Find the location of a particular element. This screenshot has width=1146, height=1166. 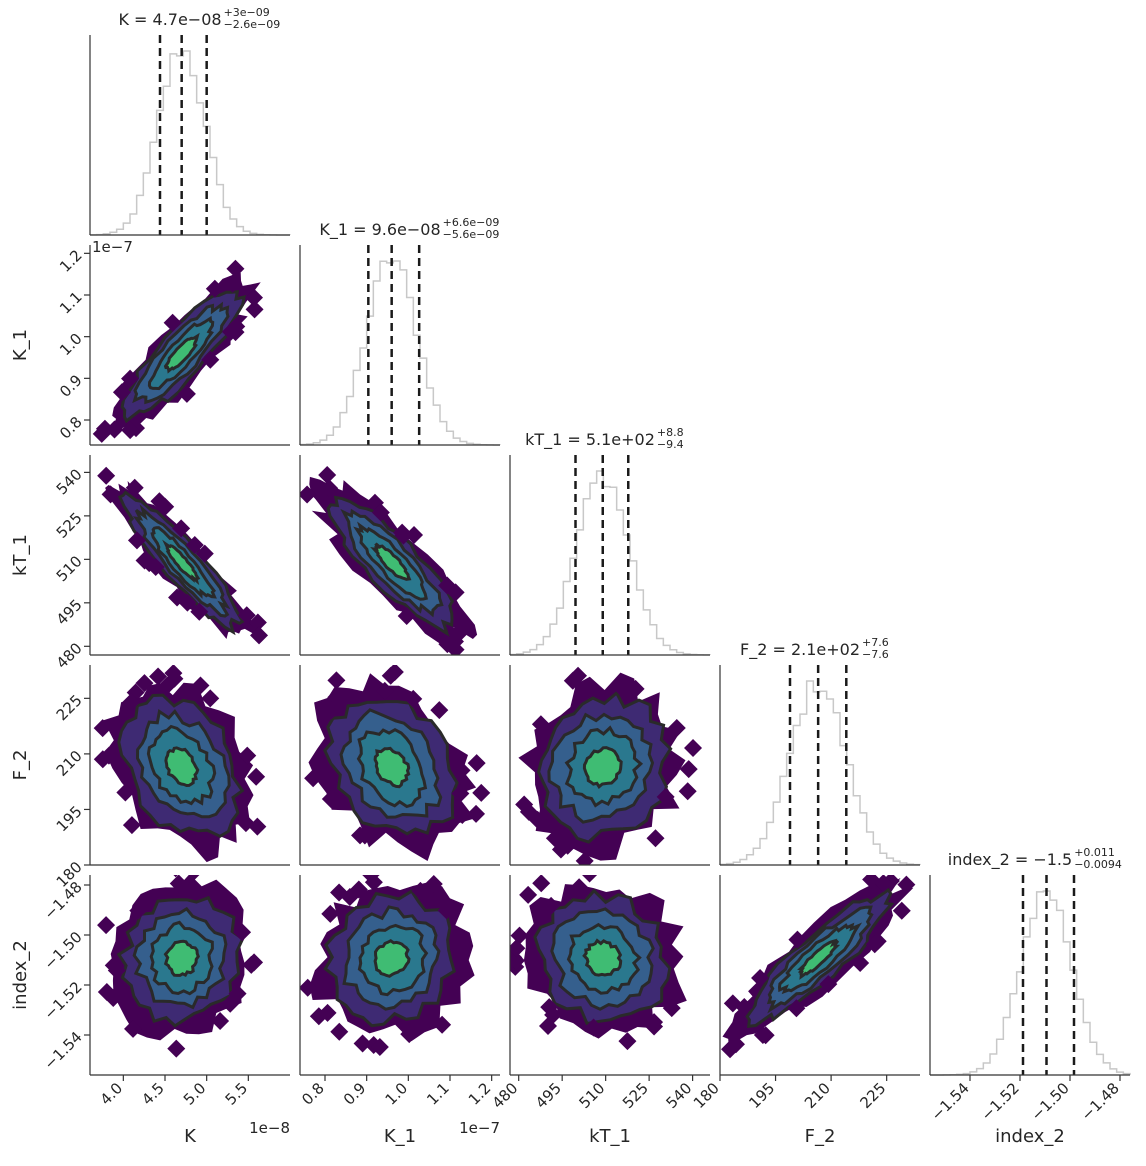

panel-title-sup-K: +3e−09 is located at coordinates (247, 12).